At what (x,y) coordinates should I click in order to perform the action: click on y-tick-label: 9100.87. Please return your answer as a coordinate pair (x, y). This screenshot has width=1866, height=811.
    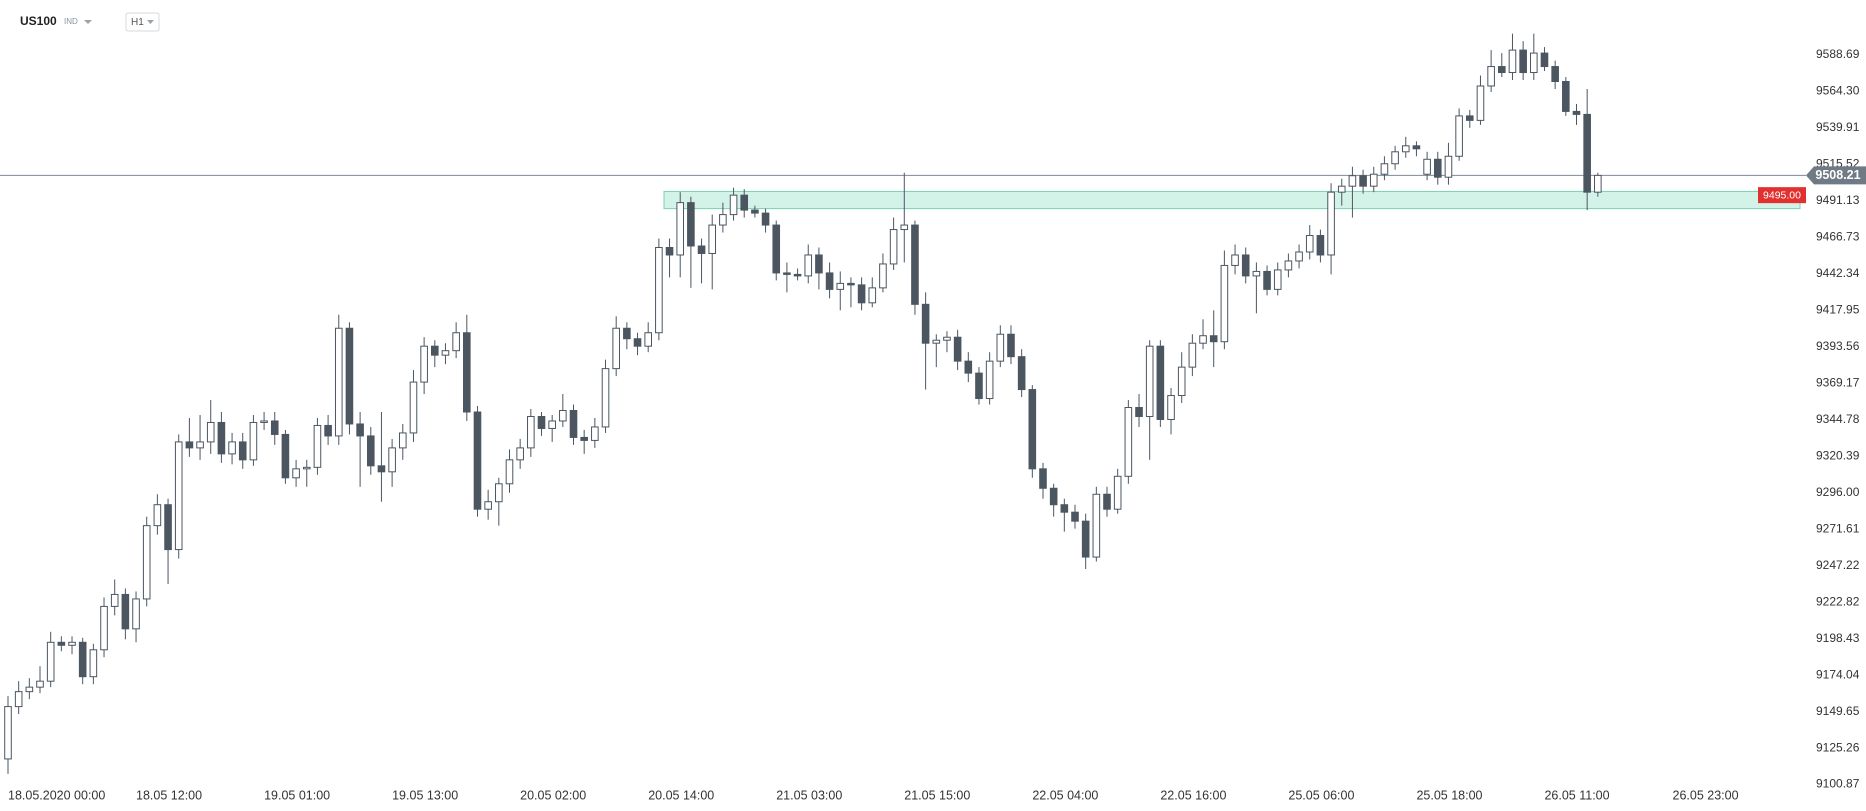
    Looking at the image, I should click on (1838, 784).